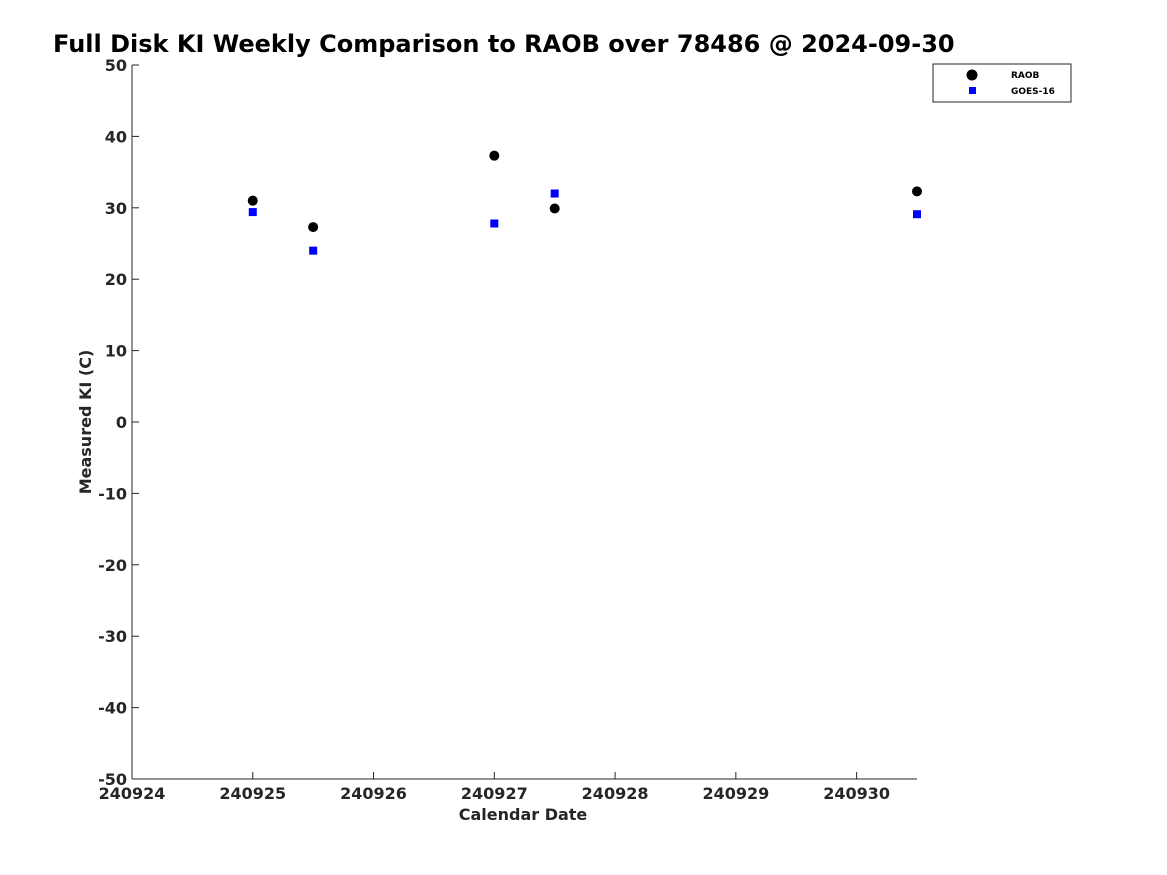 The height and width of the screenshot is (875, 1167). I want to click on y-tick-label: 20, so click(116, 279).